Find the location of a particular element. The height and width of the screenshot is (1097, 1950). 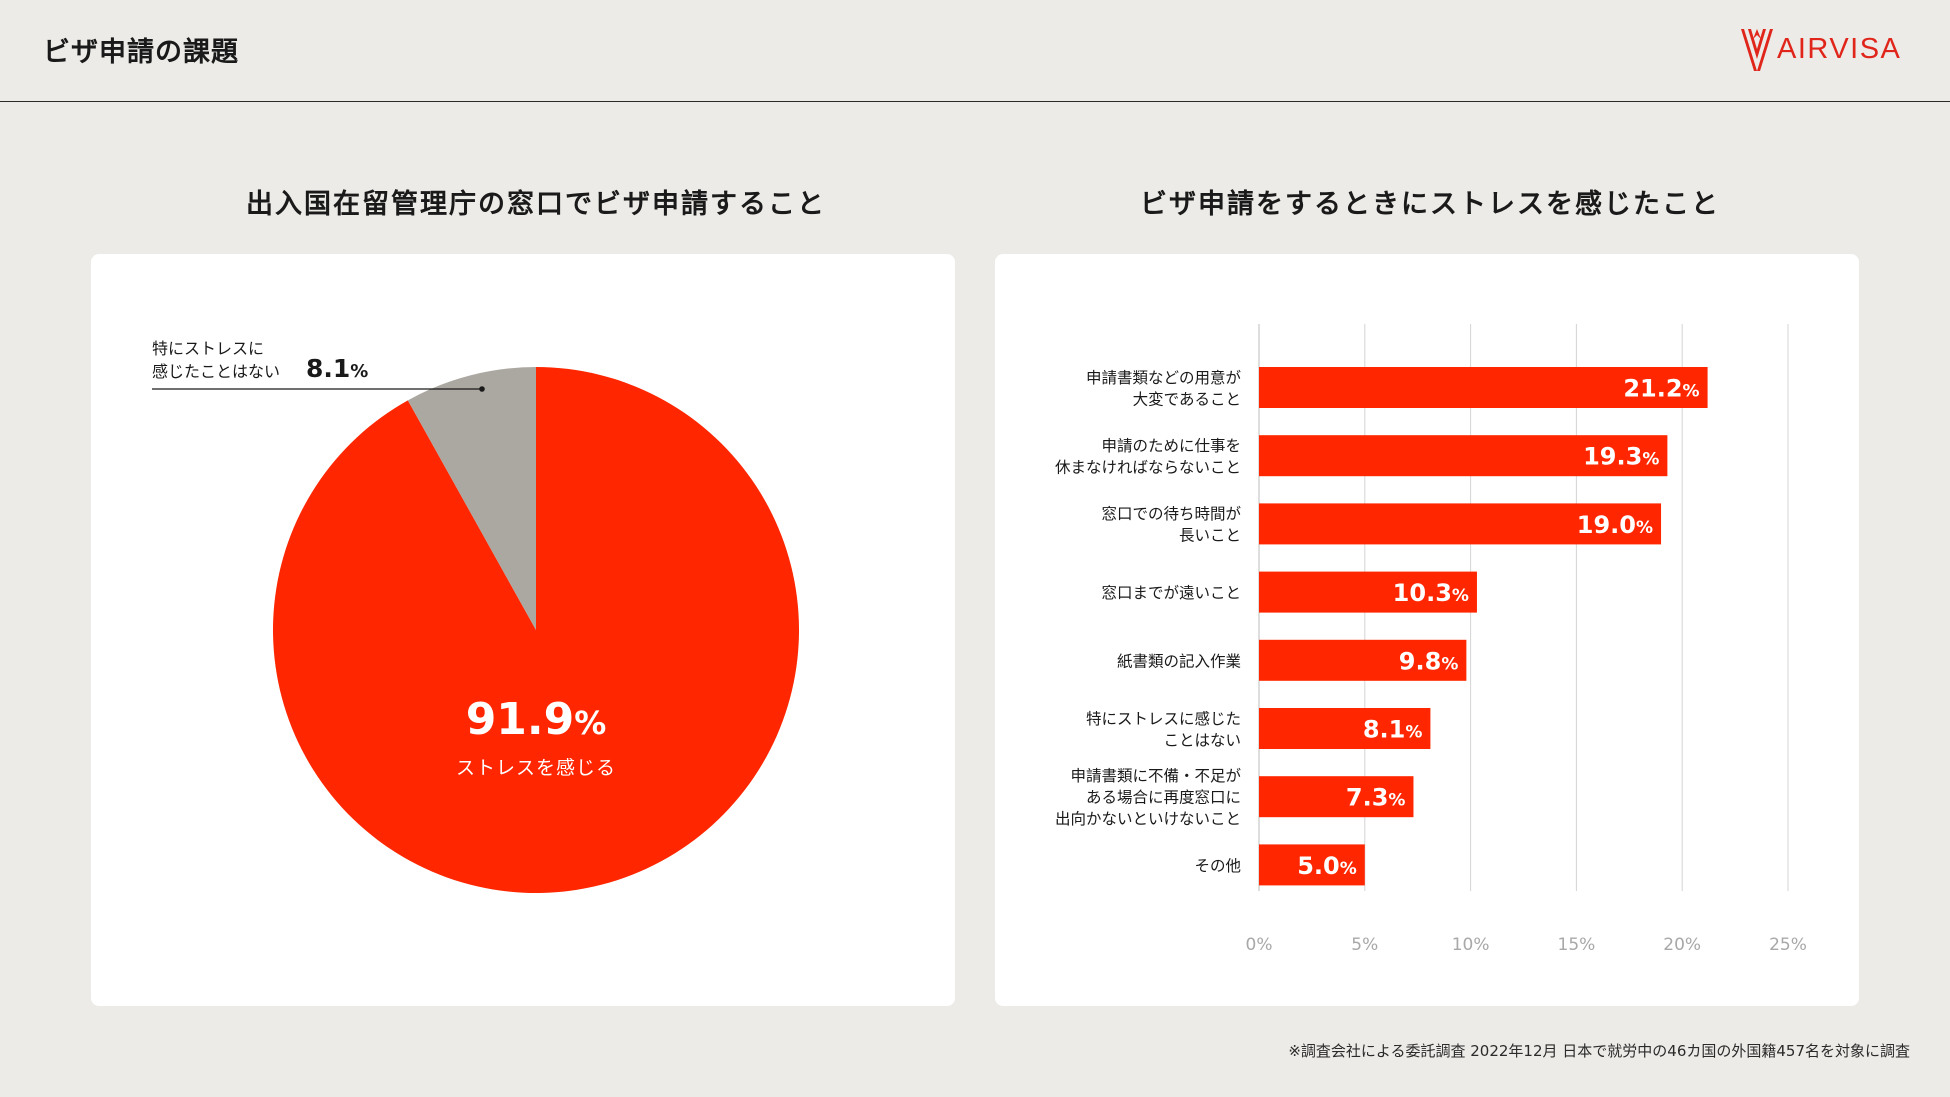

bar-category-label: 長いこと is located at coordinates (1210, 536).